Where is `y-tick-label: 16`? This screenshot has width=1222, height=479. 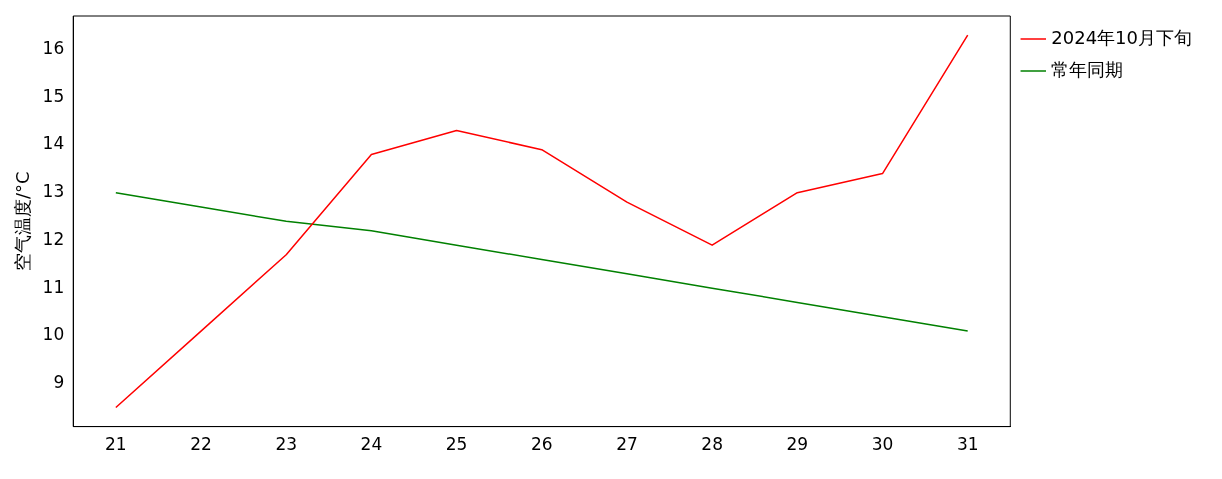
y-tick-label: 16 is located at coordinates (53, 47).